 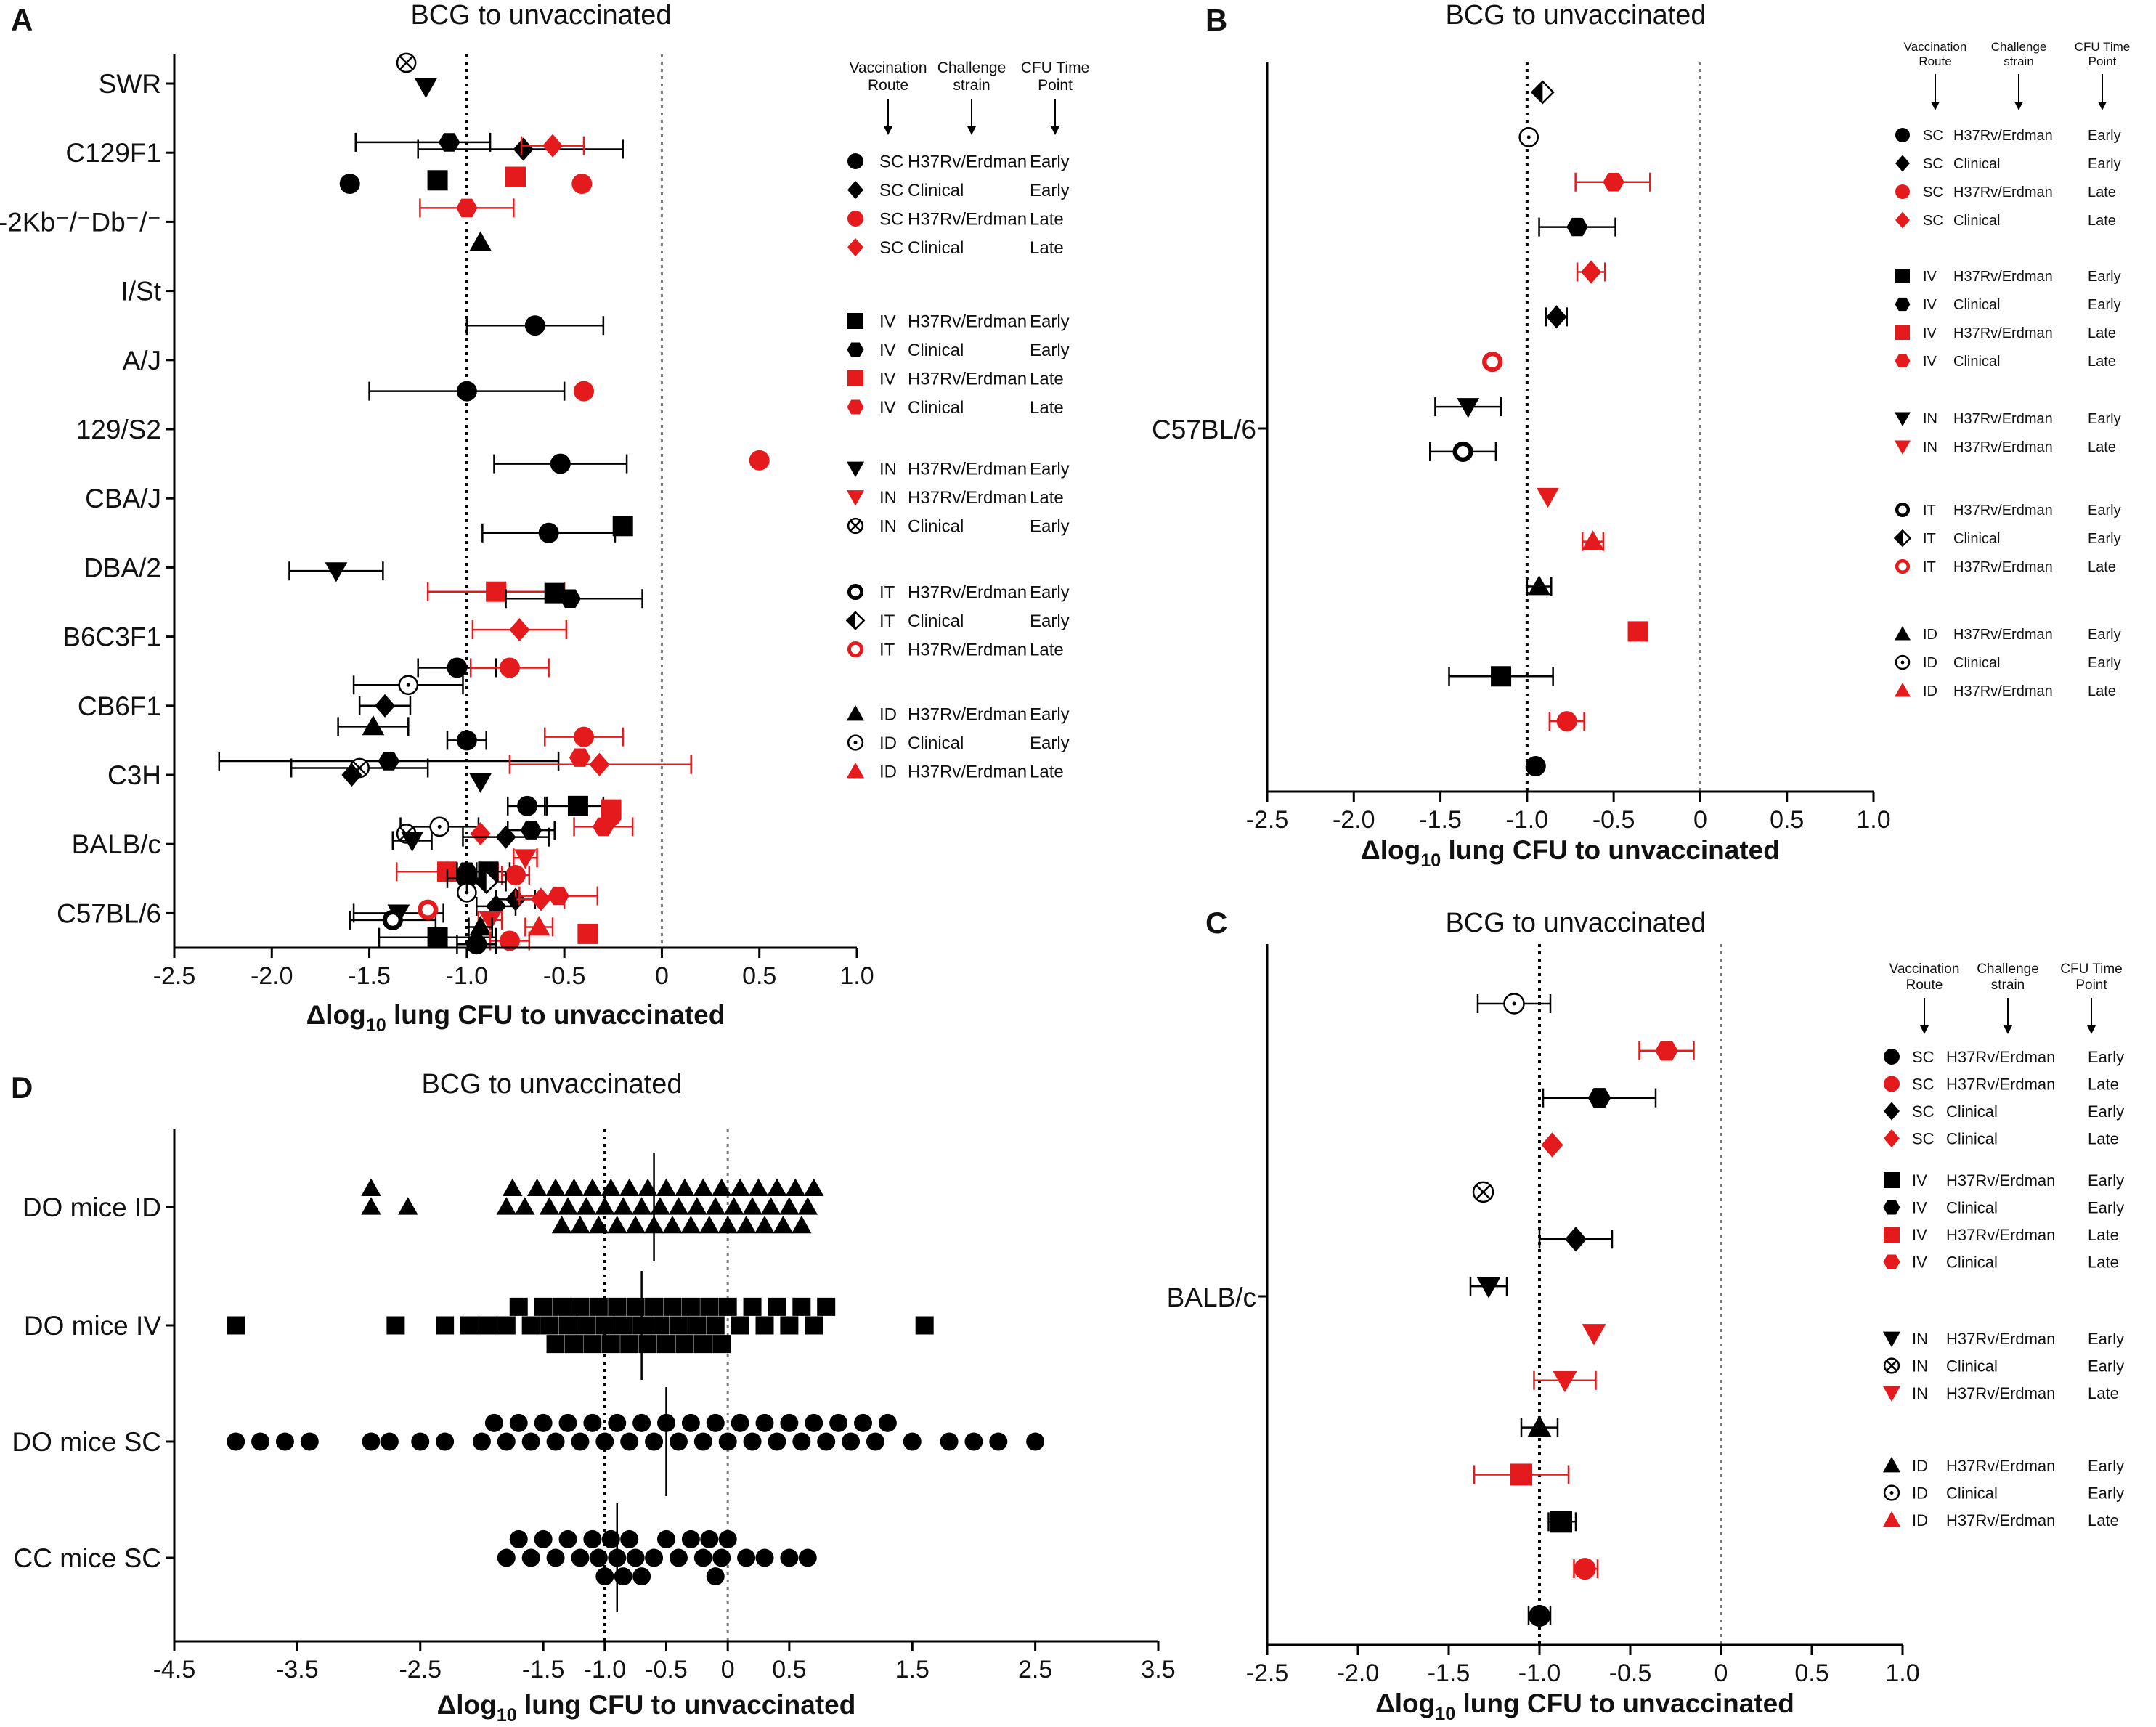 I want to click on y-tick-label: DBA/2, so click(x=122, y=567).